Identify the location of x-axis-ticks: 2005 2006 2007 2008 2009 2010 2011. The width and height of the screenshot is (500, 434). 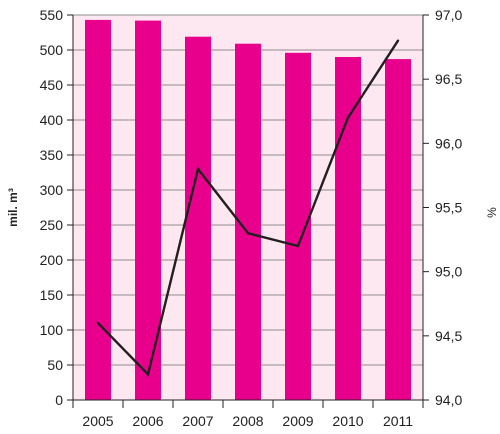
(248, 414).